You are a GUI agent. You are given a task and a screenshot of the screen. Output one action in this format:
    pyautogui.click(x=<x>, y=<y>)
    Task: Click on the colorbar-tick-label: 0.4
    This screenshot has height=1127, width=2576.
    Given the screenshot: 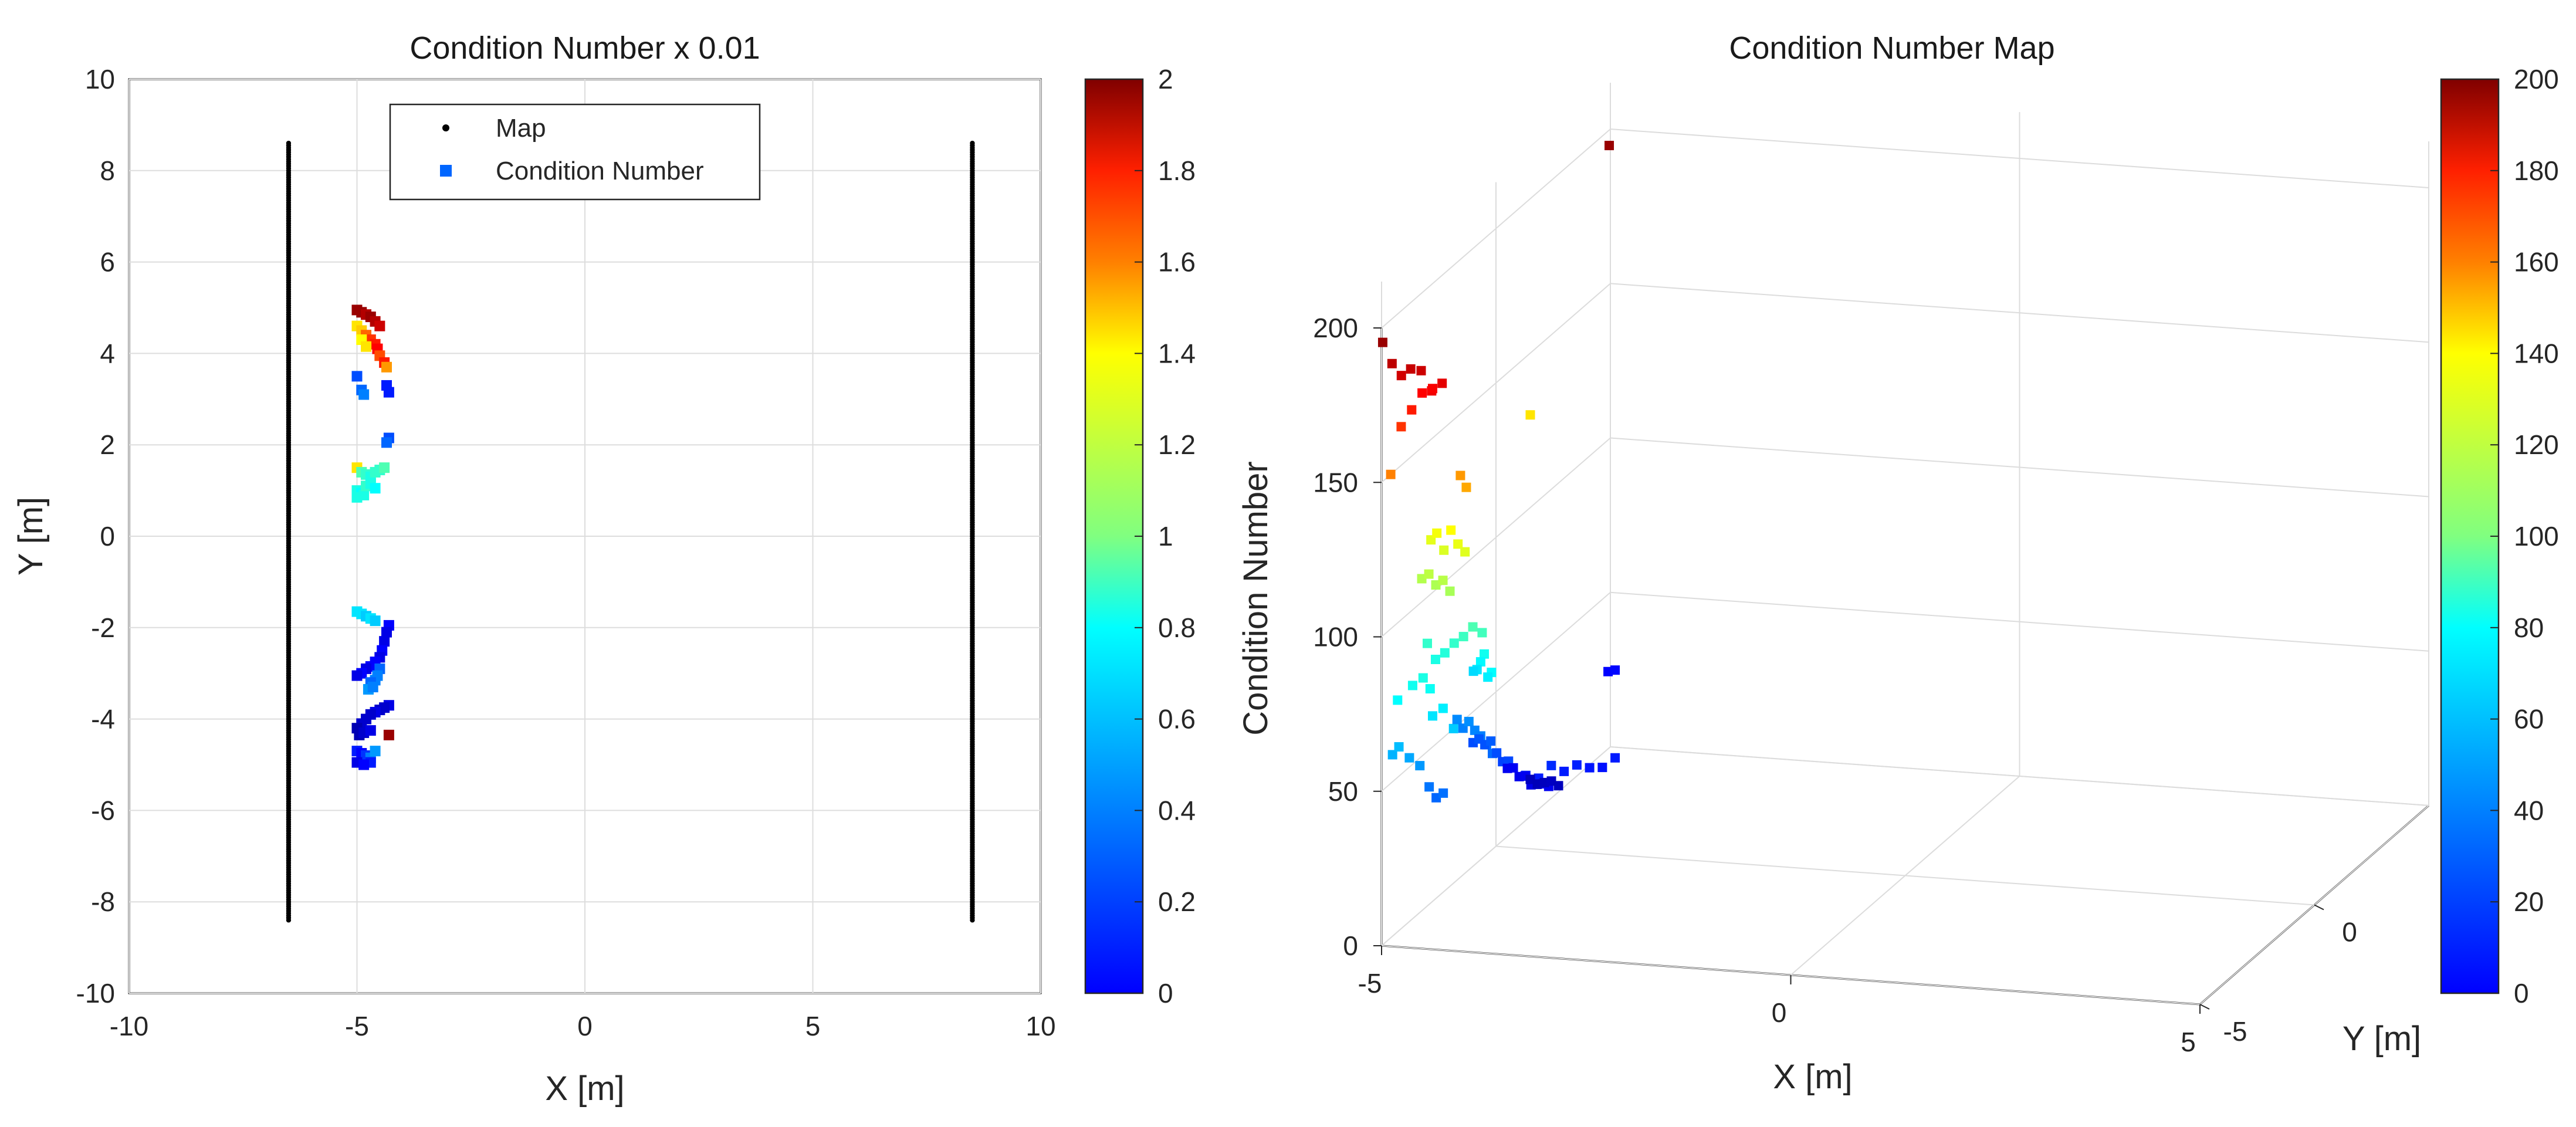 What is the action you would take?
    pyautogui.click(x=1177, y=810)
    